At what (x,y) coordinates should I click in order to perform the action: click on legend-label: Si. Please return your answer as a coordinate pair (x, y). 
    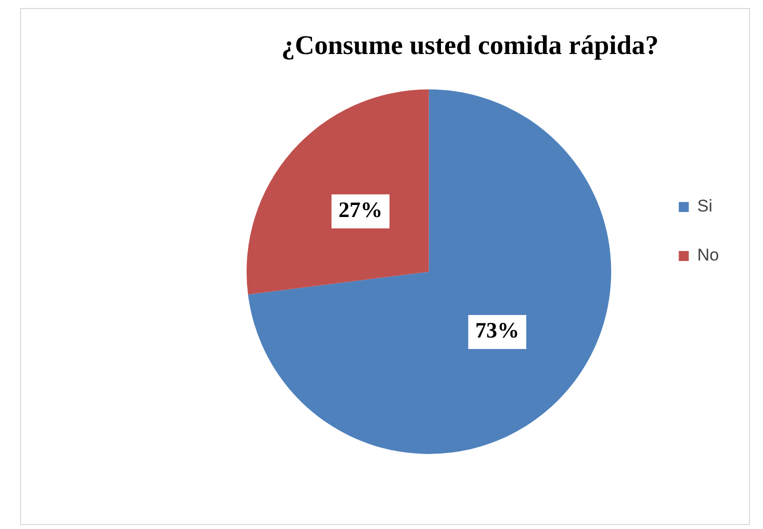
    Looking at the image, I should click on (704, 206).